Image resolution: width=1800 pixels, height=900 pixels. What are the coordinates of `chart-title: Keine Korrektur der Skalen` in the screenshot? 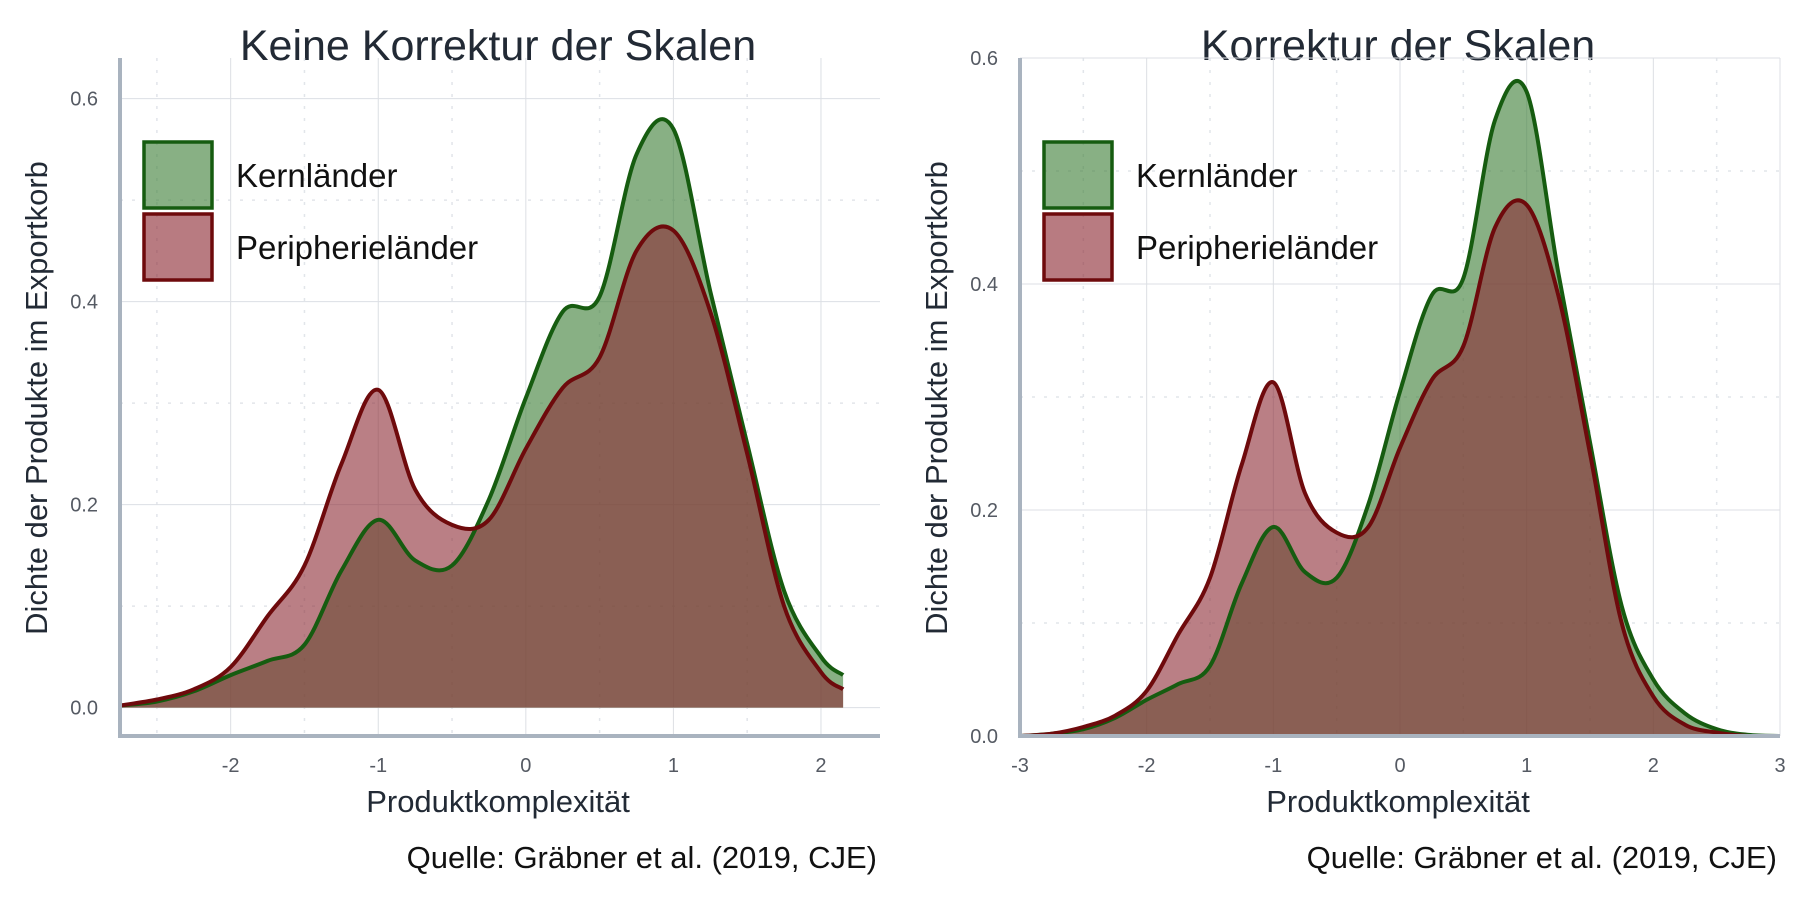 It's located at (498, 46).